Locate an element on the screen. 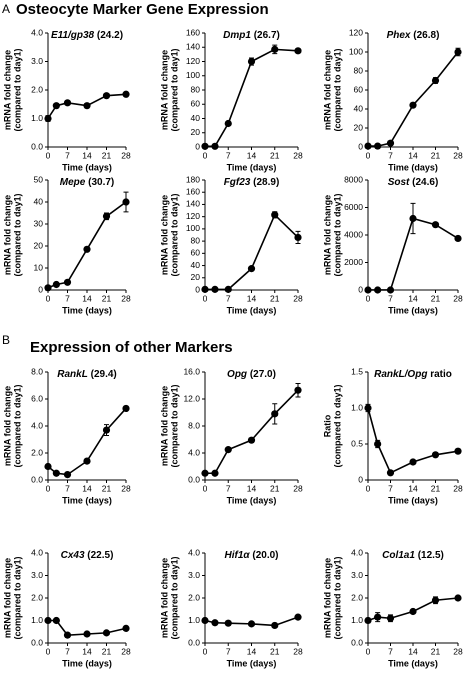 This screenshot has height=676, width=474. y-tick-label: 0.5 is located at coordinates (357, 443).